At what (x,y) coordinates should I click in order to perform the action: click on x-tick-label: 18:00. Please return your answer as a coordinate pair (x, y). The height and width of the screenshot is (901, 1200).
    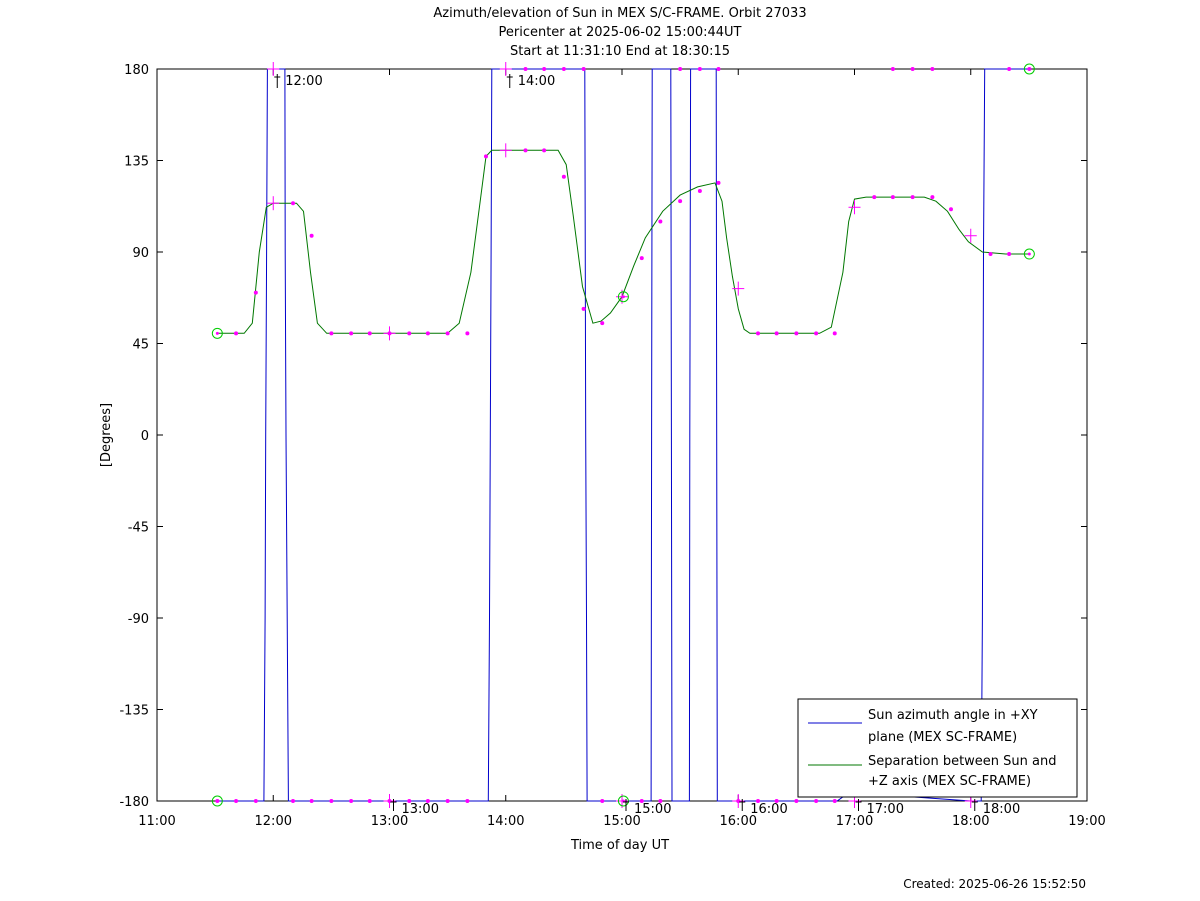
    Looking at the image, I should click on (970, 821).